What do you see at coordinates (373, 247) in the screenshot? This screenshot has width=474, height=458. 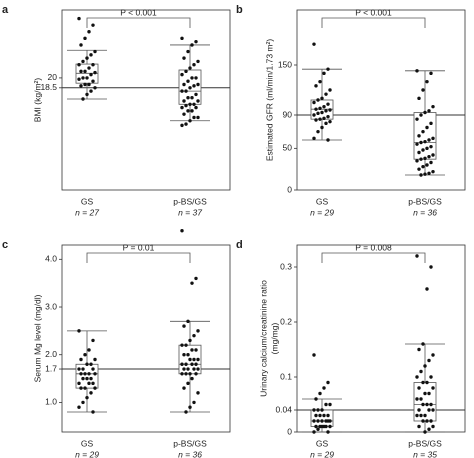 I see `p-value: P = 0.008` at bounding box center [373, 247].